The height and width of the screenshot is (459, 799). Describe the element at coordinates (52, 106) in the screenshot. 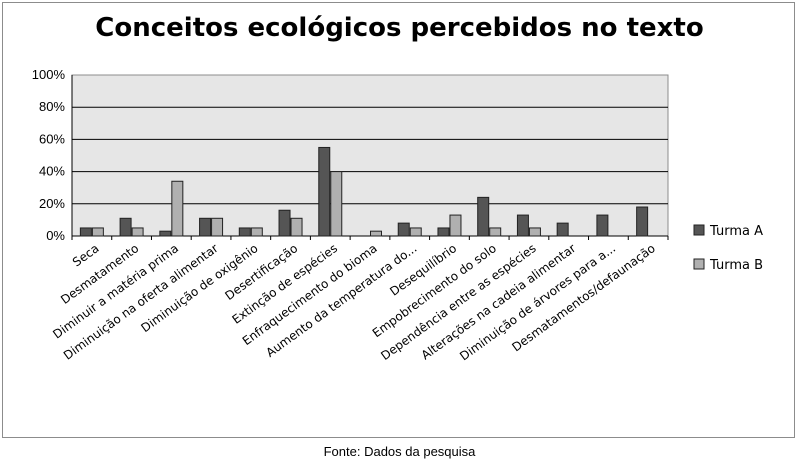

I see `y-tick-label: 80%` at that location.